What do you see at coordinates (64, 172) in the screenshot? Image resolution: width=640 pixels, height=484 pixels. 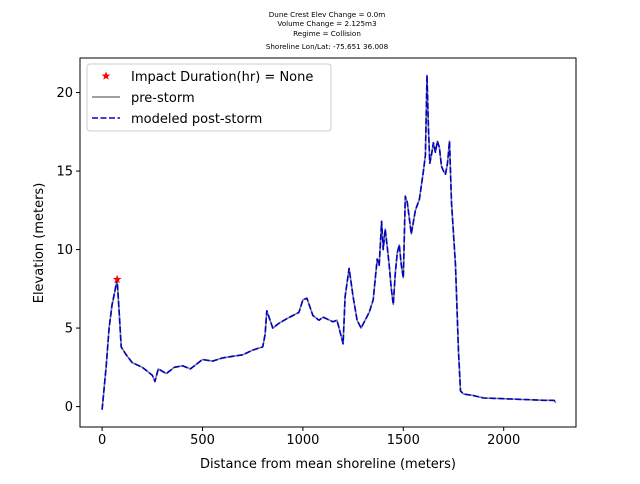 I see `y-tick-label: 15` at bounding box center [64, 172].